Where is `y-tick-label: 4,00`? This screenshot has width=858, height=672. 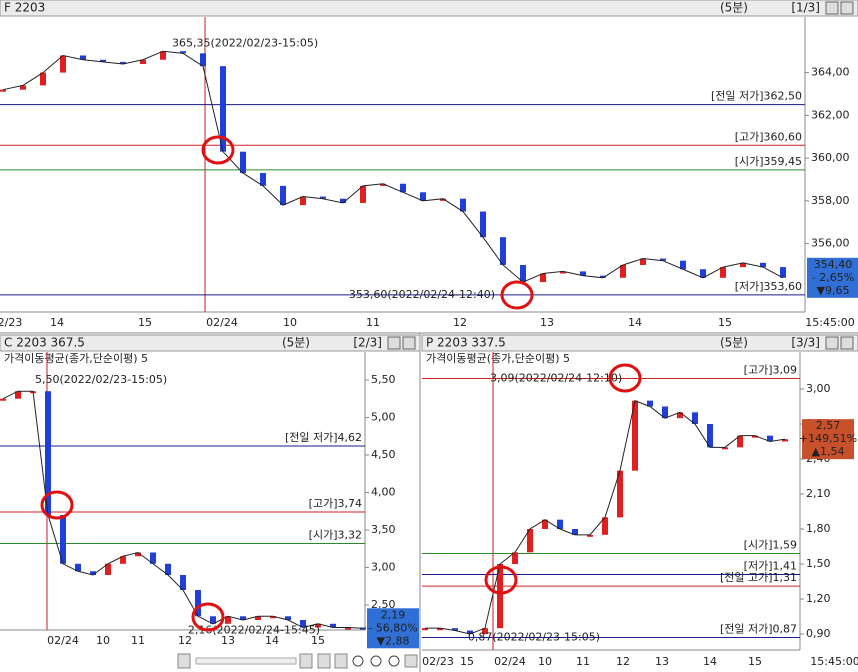
y-tick-label: 4,00 is located at coordinates (383, 492).